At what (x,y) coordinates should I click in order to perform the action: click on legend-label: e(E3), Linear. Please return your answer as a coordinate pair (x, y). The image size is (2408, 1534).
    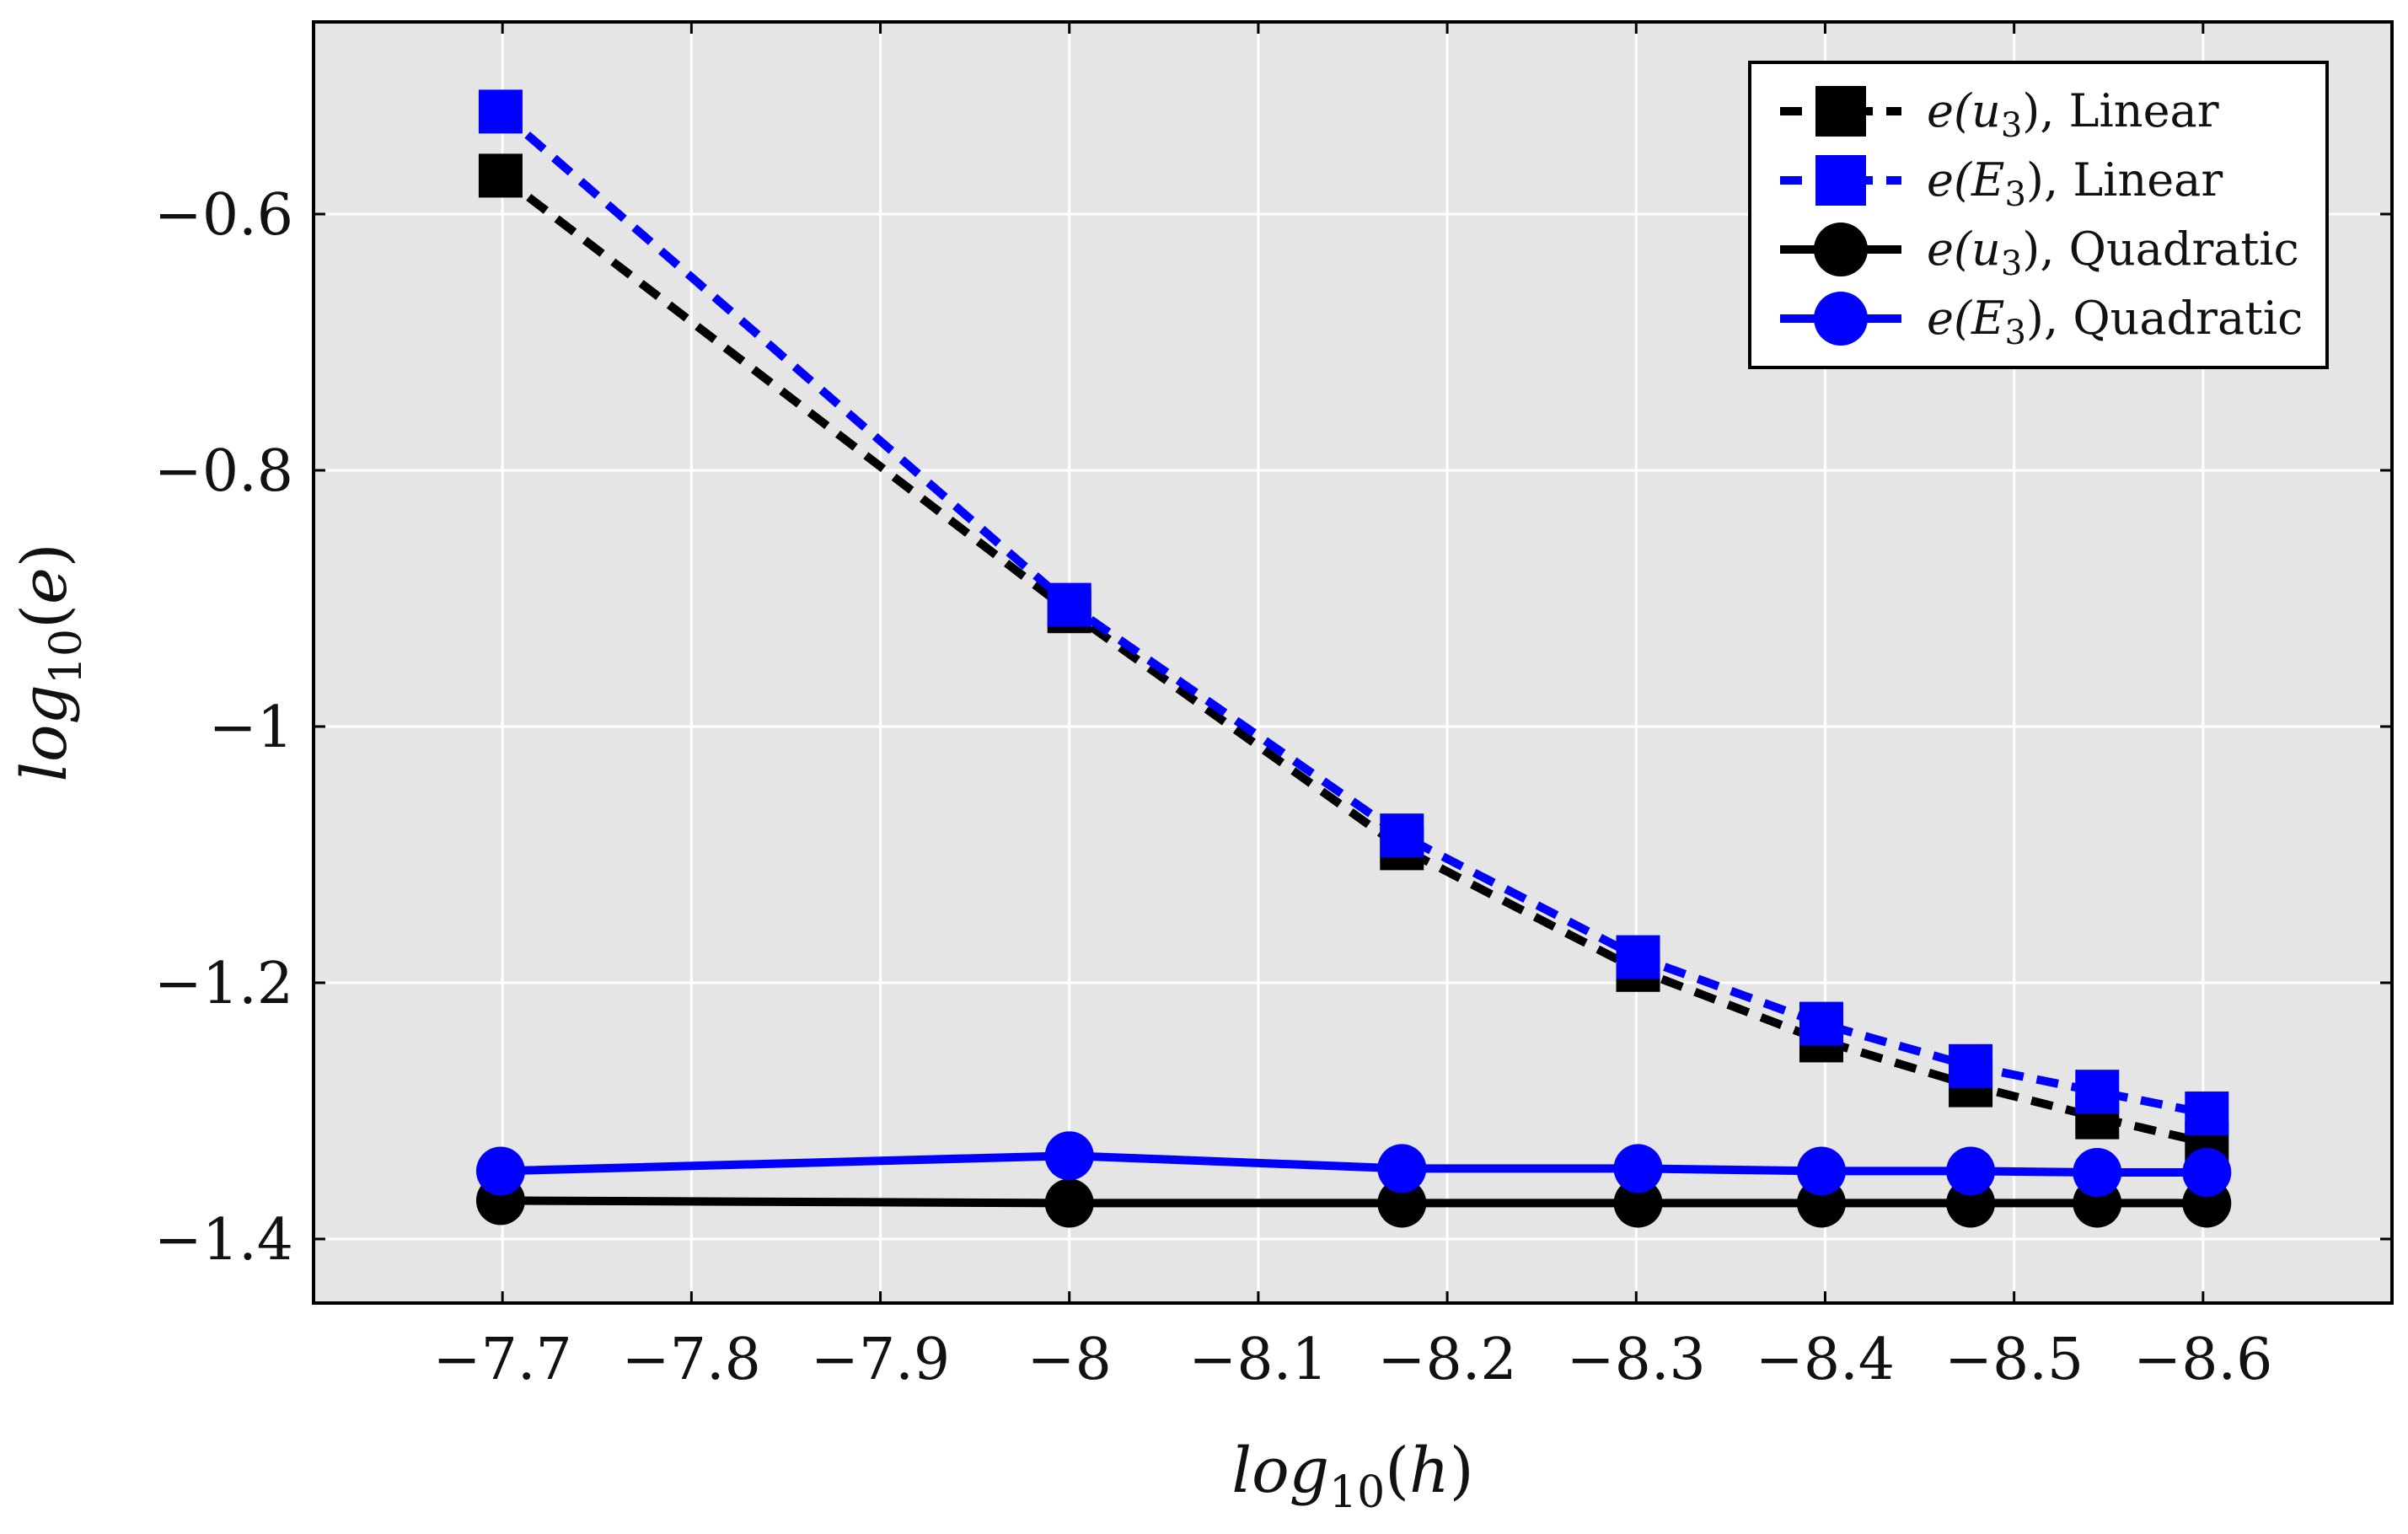
    Looking at the image, I should click on (2075, 183).